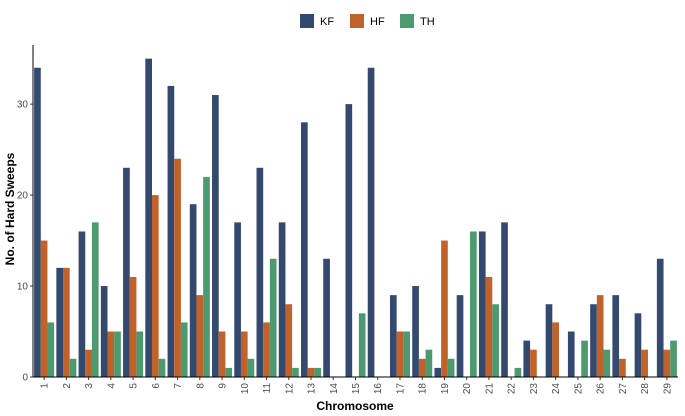  I want to click on x-tick-label: 9, so click(223, 386).